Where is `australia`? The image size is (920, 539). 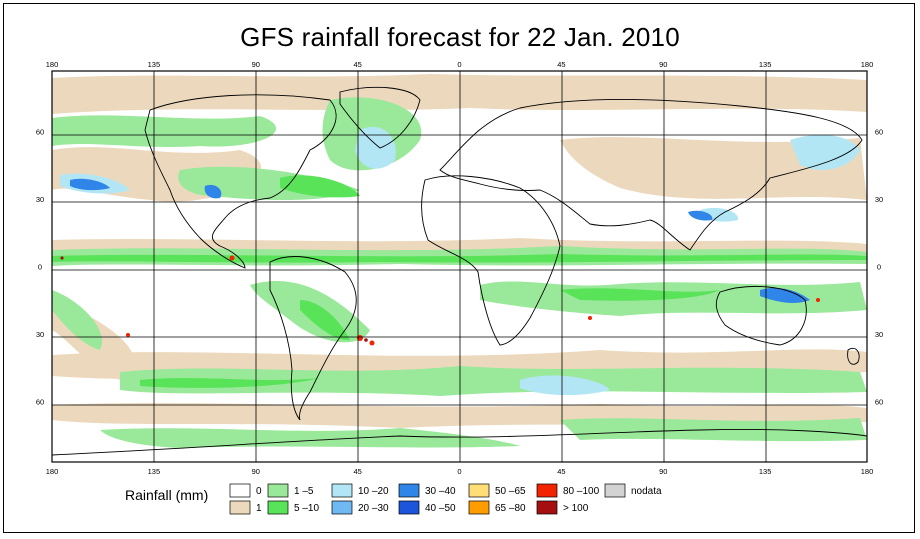 australia is located at coordinates (761, 316).